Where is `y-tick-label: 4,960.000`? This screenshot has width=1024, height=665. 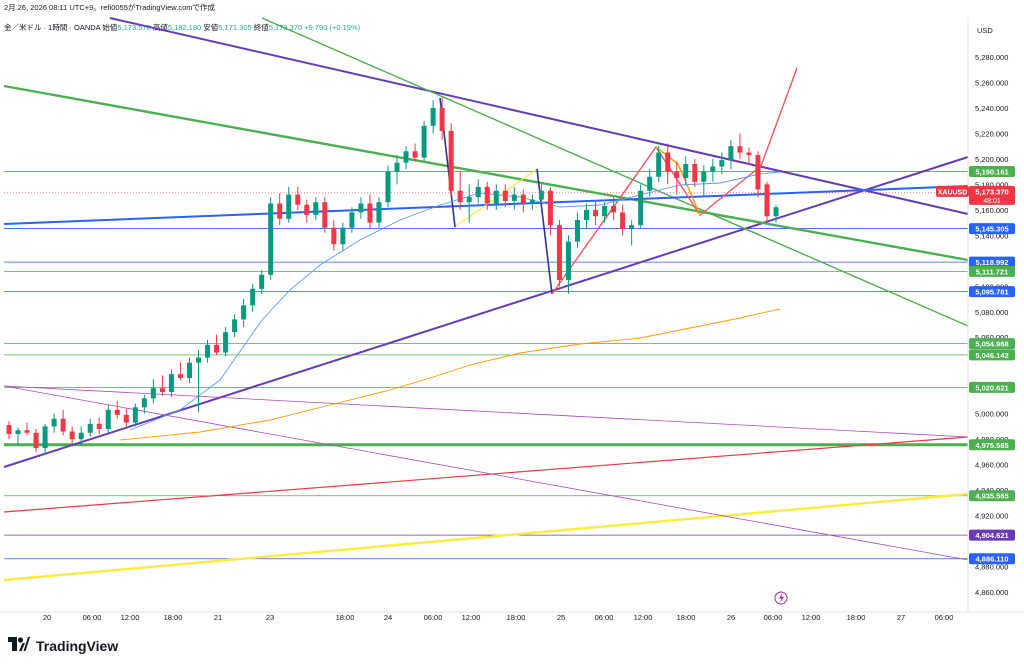
y-tick-label: 4,960.000 is located at coordinates (991, 465).